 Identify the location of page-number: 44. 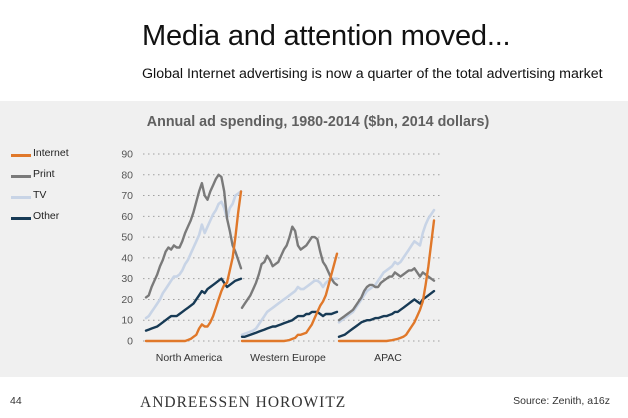
(16, 401).